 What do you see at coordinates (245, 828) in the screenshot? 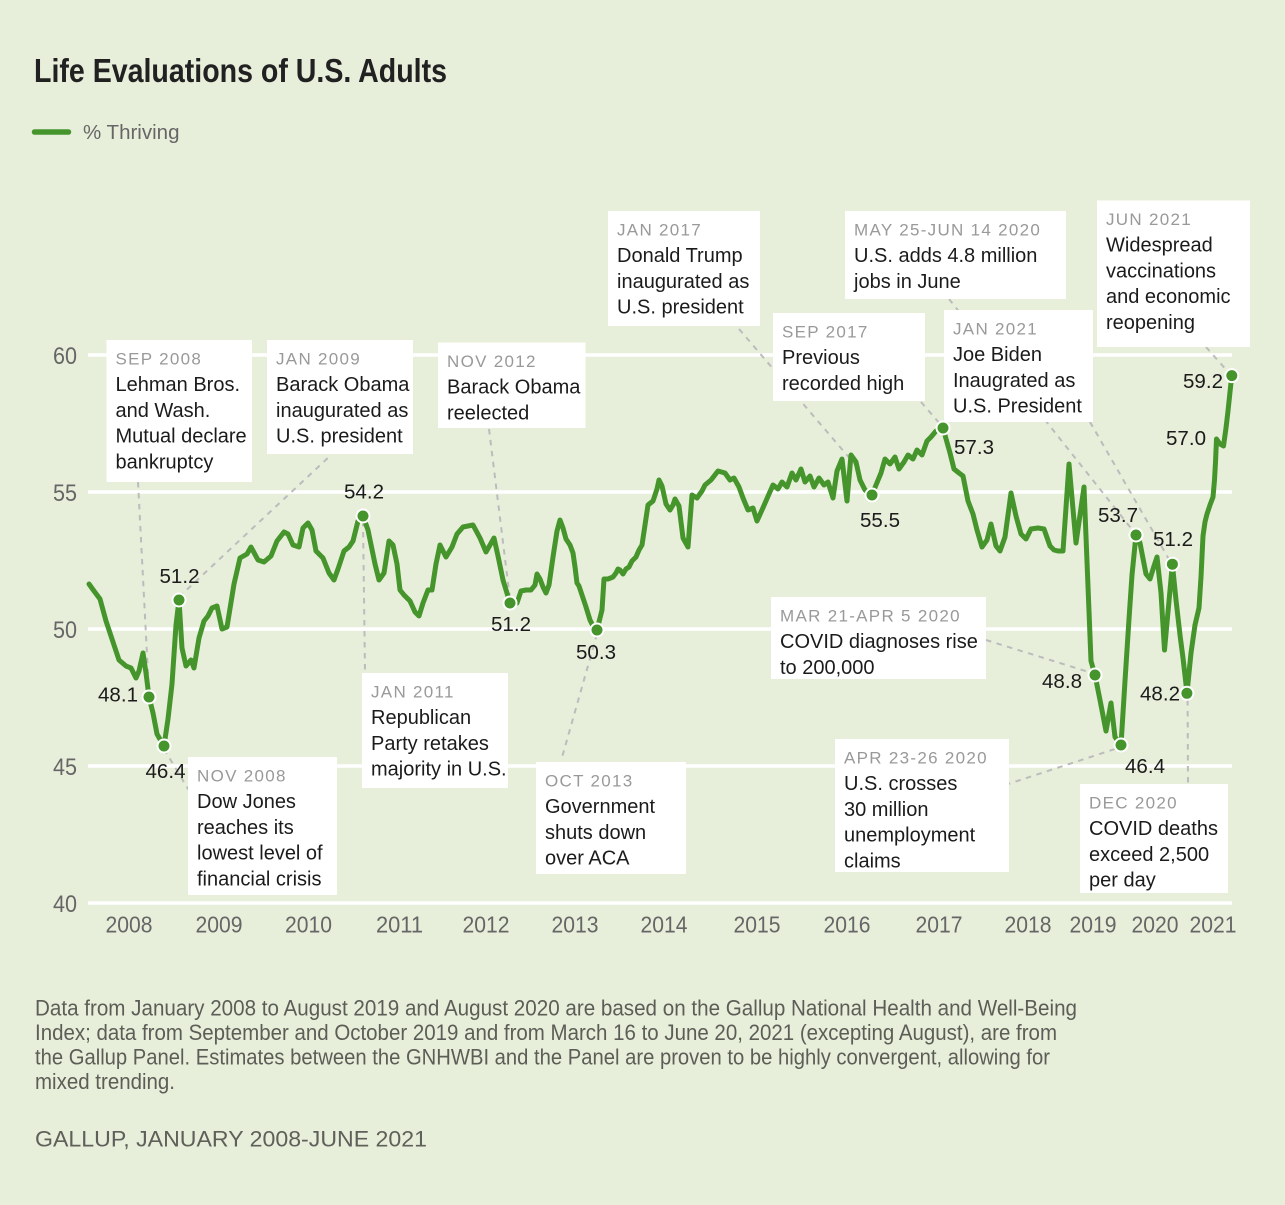
I see `svg-text: reaches its` at bounding box center [245, 828].